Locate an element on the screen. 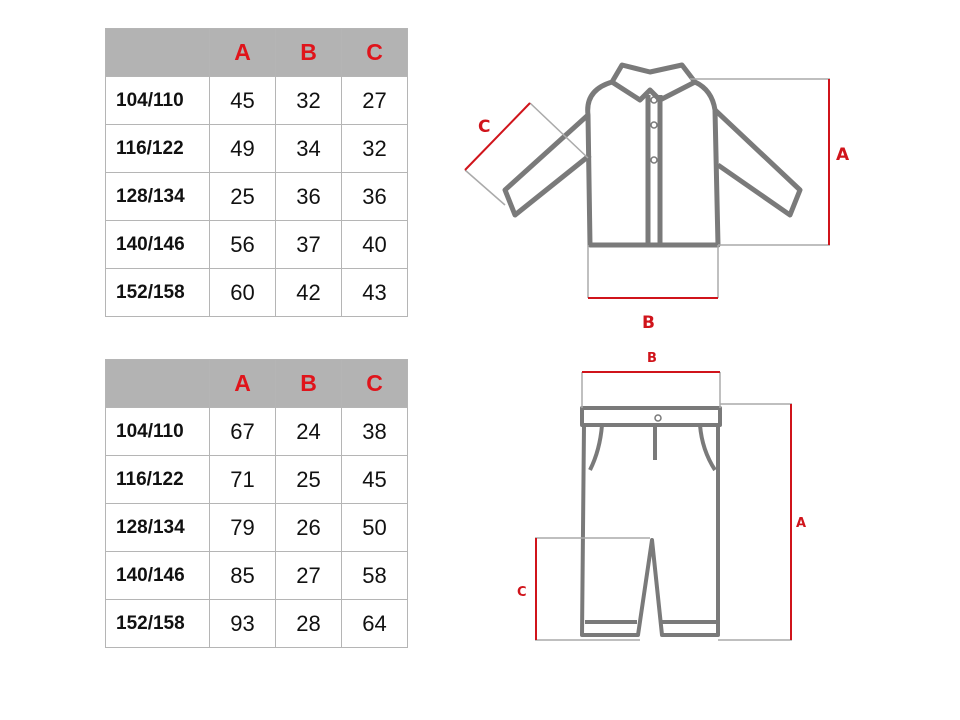  value-b: 28 is located at coordinates (308, 623).